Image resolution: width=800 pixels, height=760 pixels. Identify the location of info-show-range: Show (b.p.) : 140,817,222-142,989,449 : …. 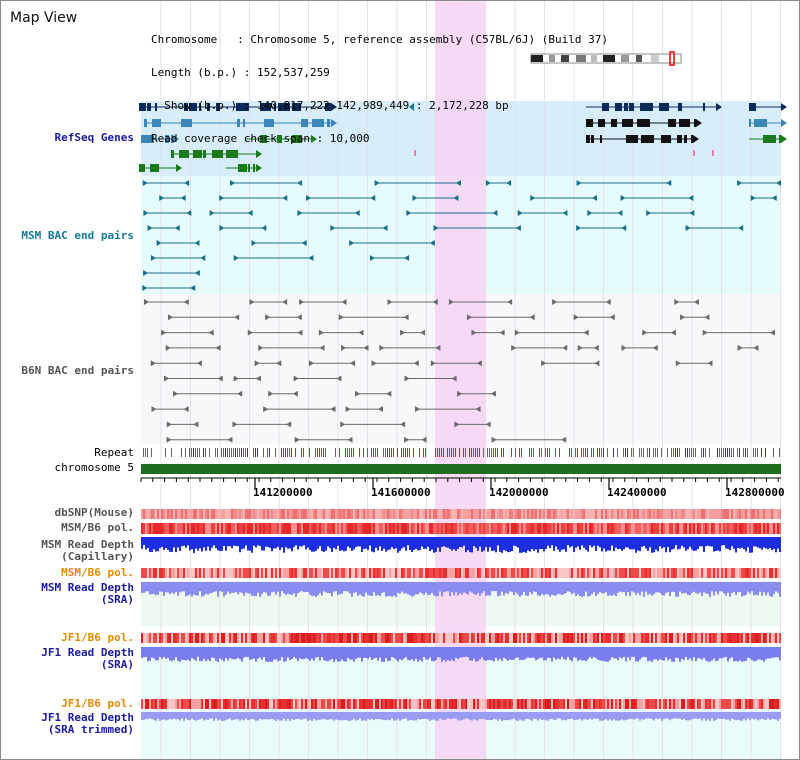
(330, 105).